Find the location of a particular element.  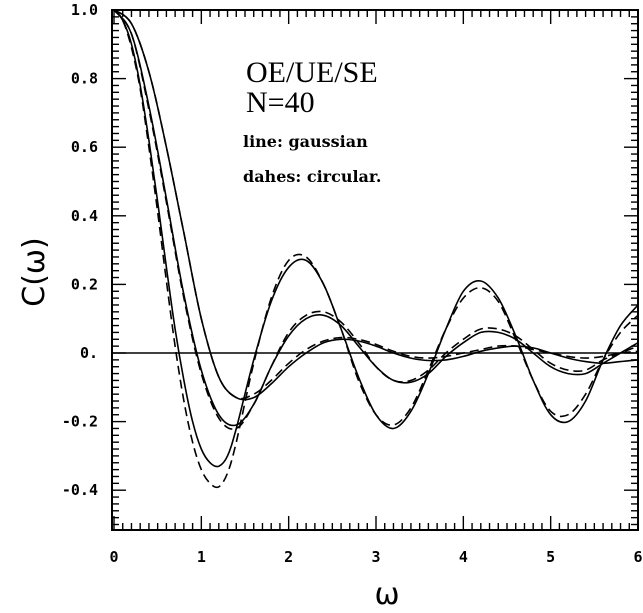

y-tick-label: -0.2 is located at coordinates (80, 422).